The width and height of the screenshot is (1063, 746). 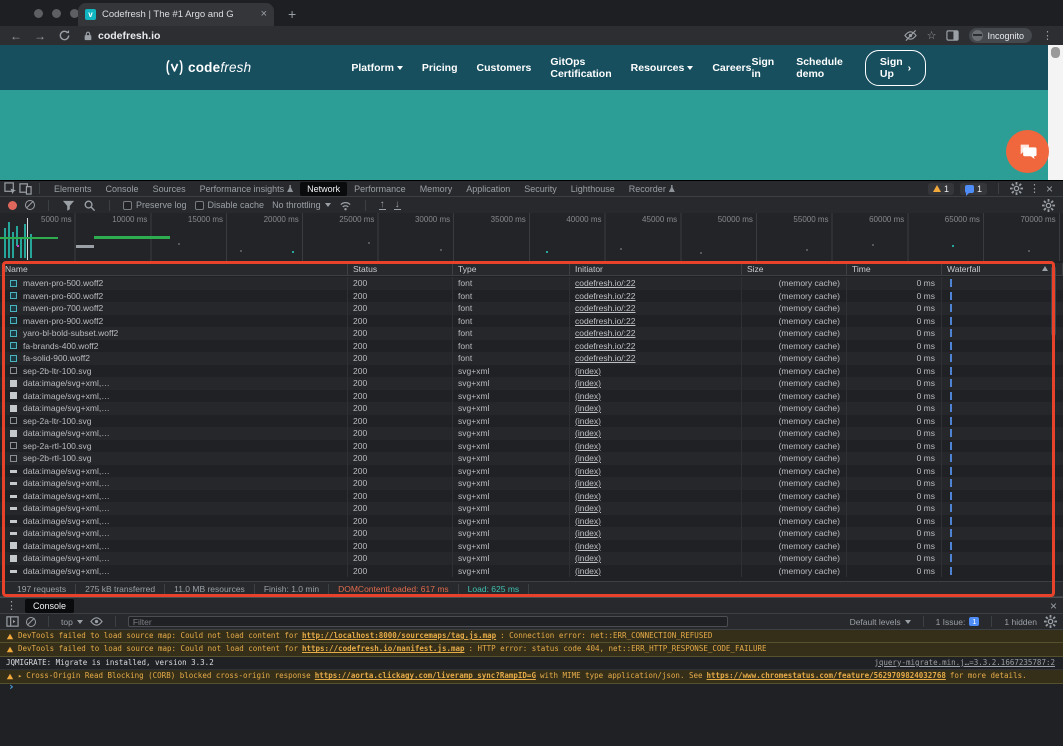 What do you see at coordinates (68, 205) in the screenshot?
I see `filter-funnel-icon` at bounding box center [68, 205].